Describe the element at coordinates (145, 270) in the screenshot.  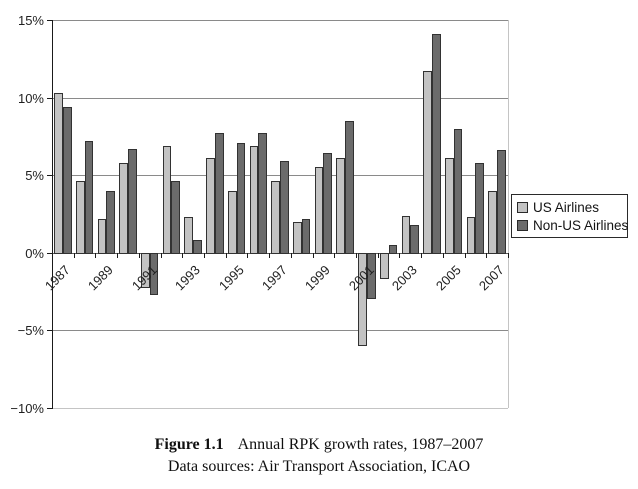
I see `bar-us-airlines-1991` at that location.